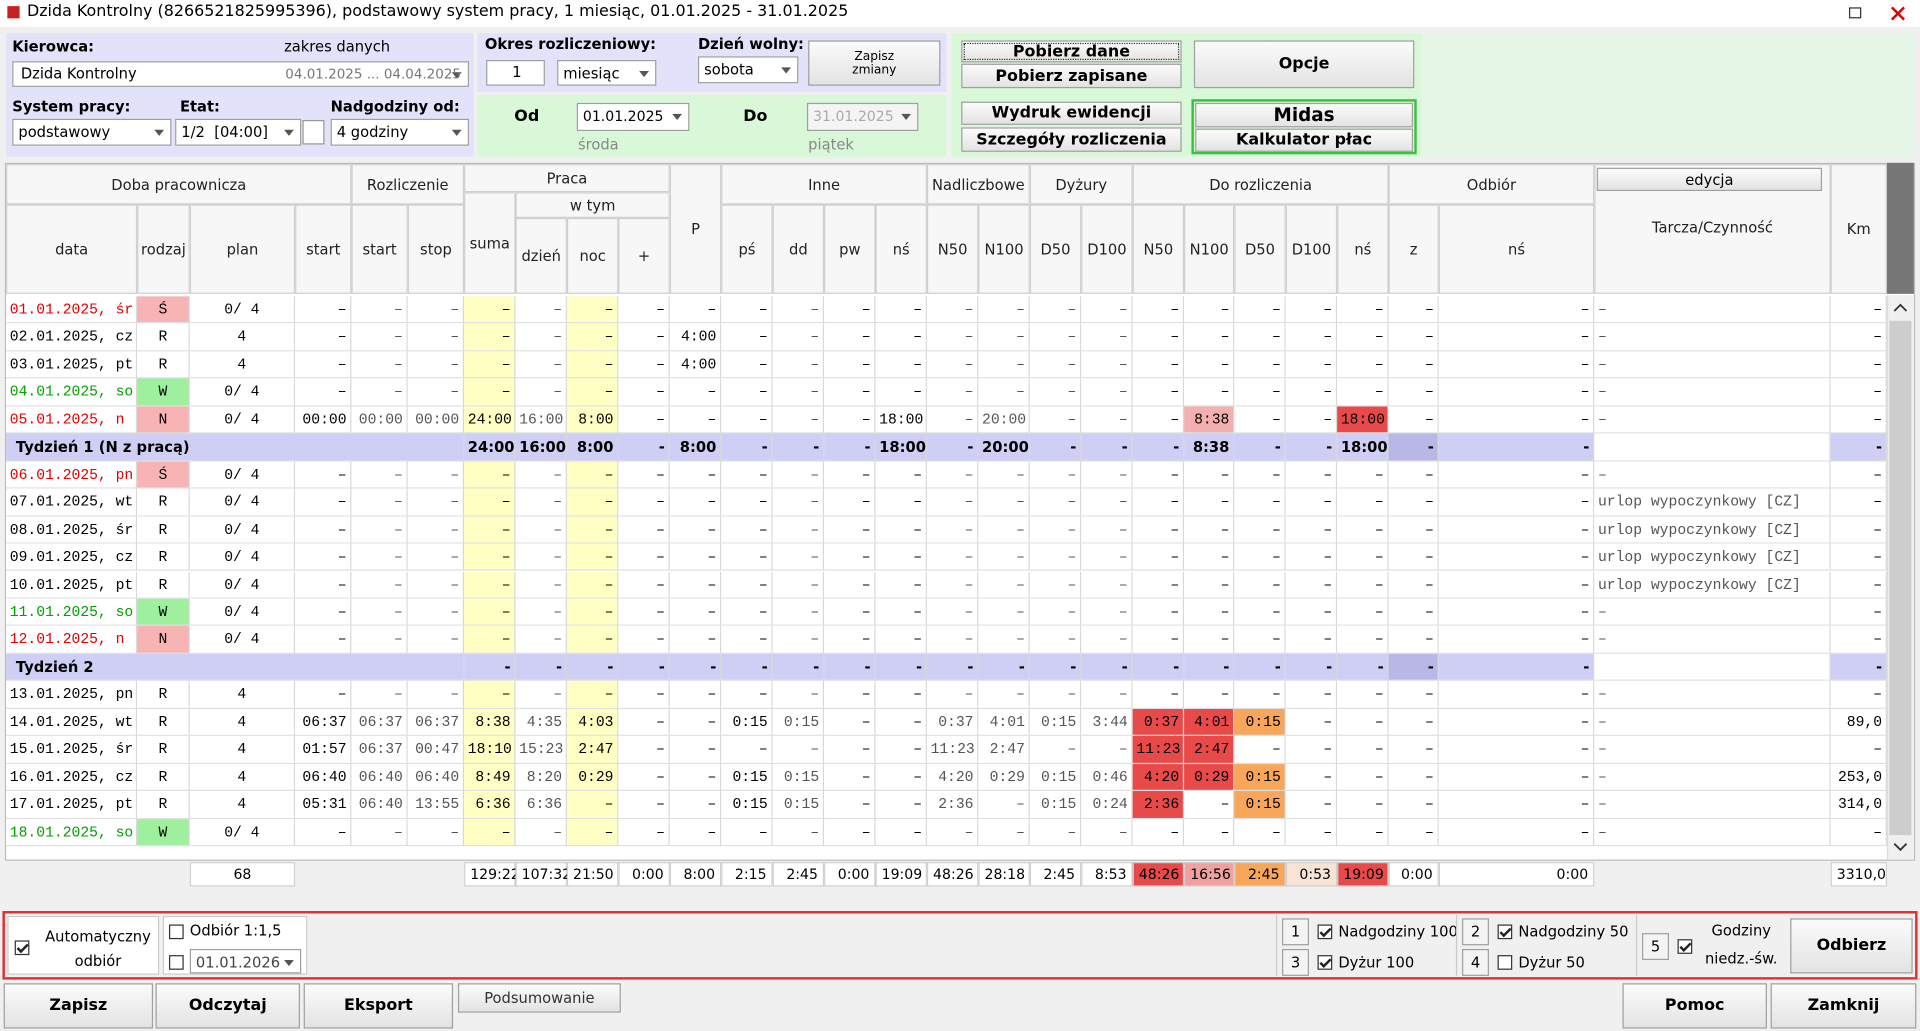 The width and height of the screenshot is (1920, 1031). I want to click on help-button: Pomoc, so click(1694, 1006).